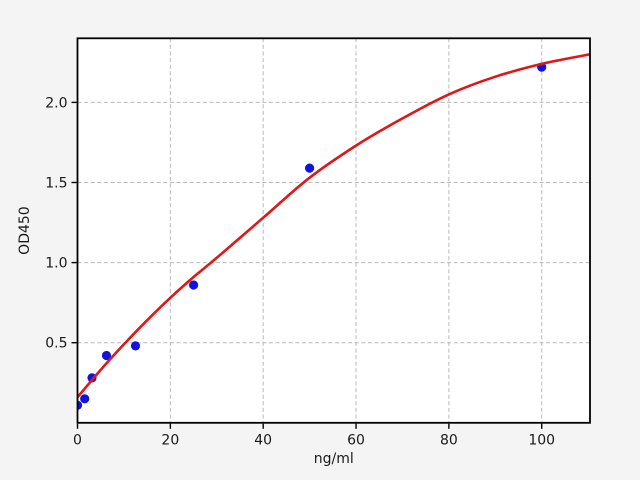 This screenshot has height=480, width=640. I want to click on x-tick-label: 40, so click(263, 440).